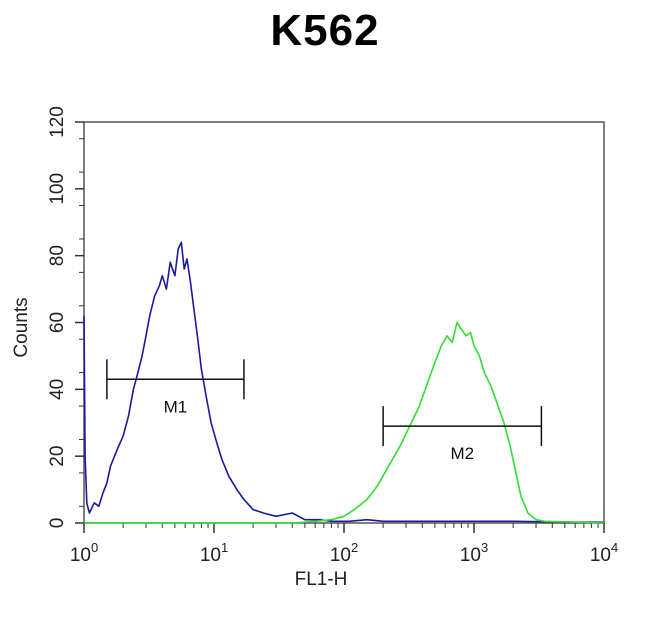  What do you see at coordinates (57, 456) in the screenshot?
I see `y-tick-label: 20` at bounding box center [57, 456].